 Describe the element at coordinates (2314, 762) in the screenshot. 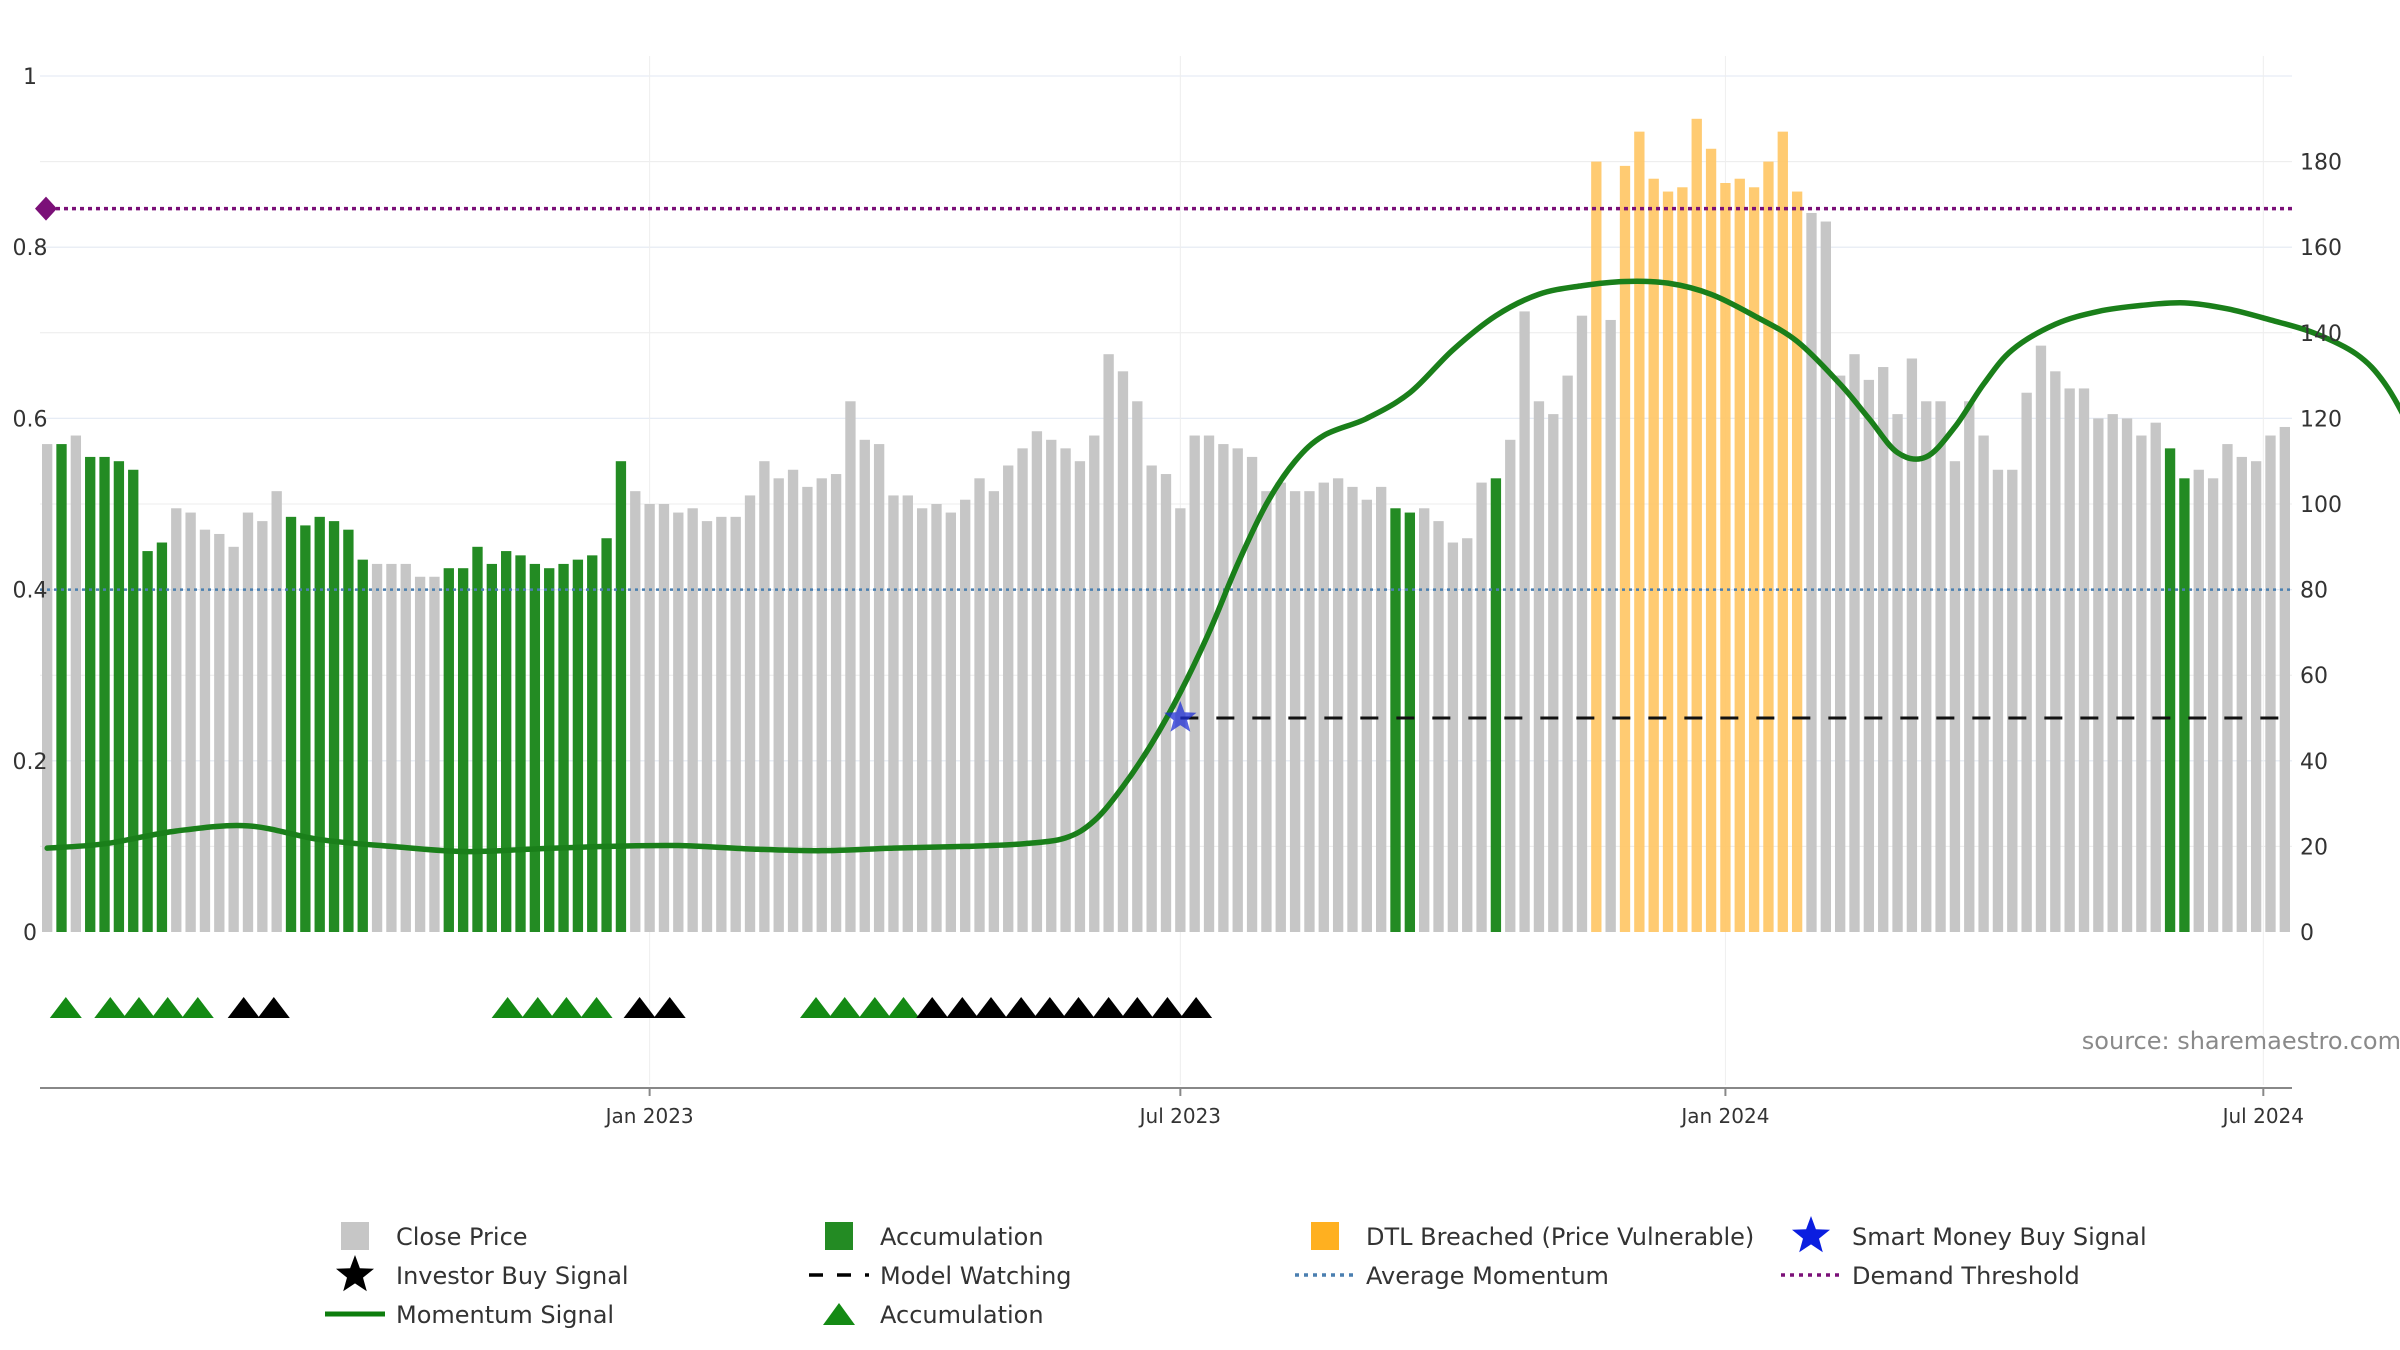

I see `y-right-tick-label: 40` at that location.